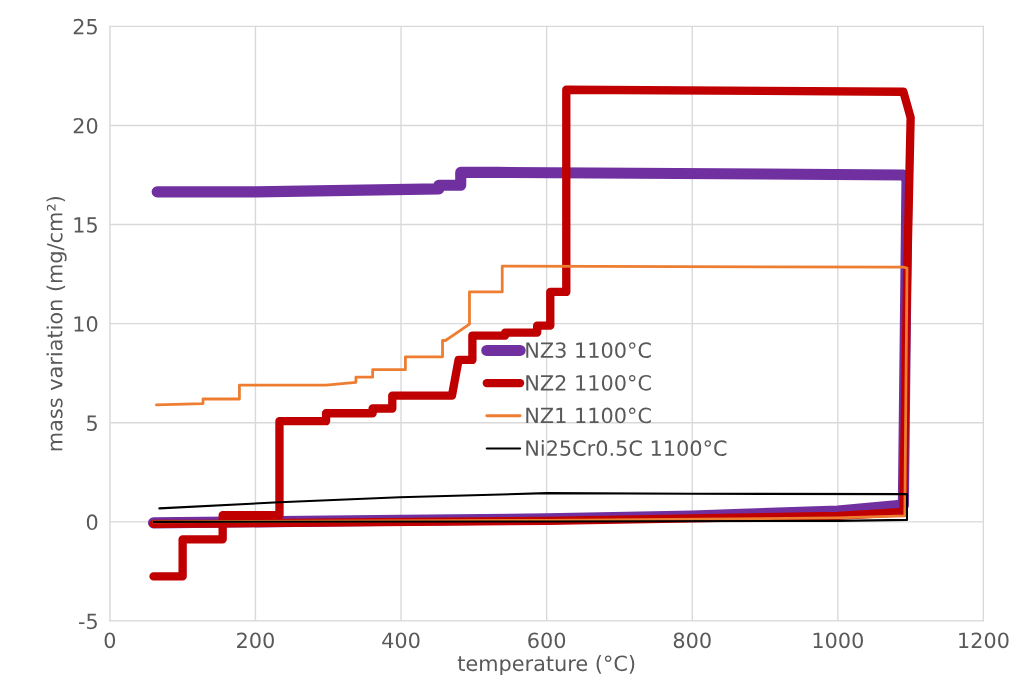 This screenshot has width=1017, height=675. I want to click on x-tick-label: 400, so click(401, 640).